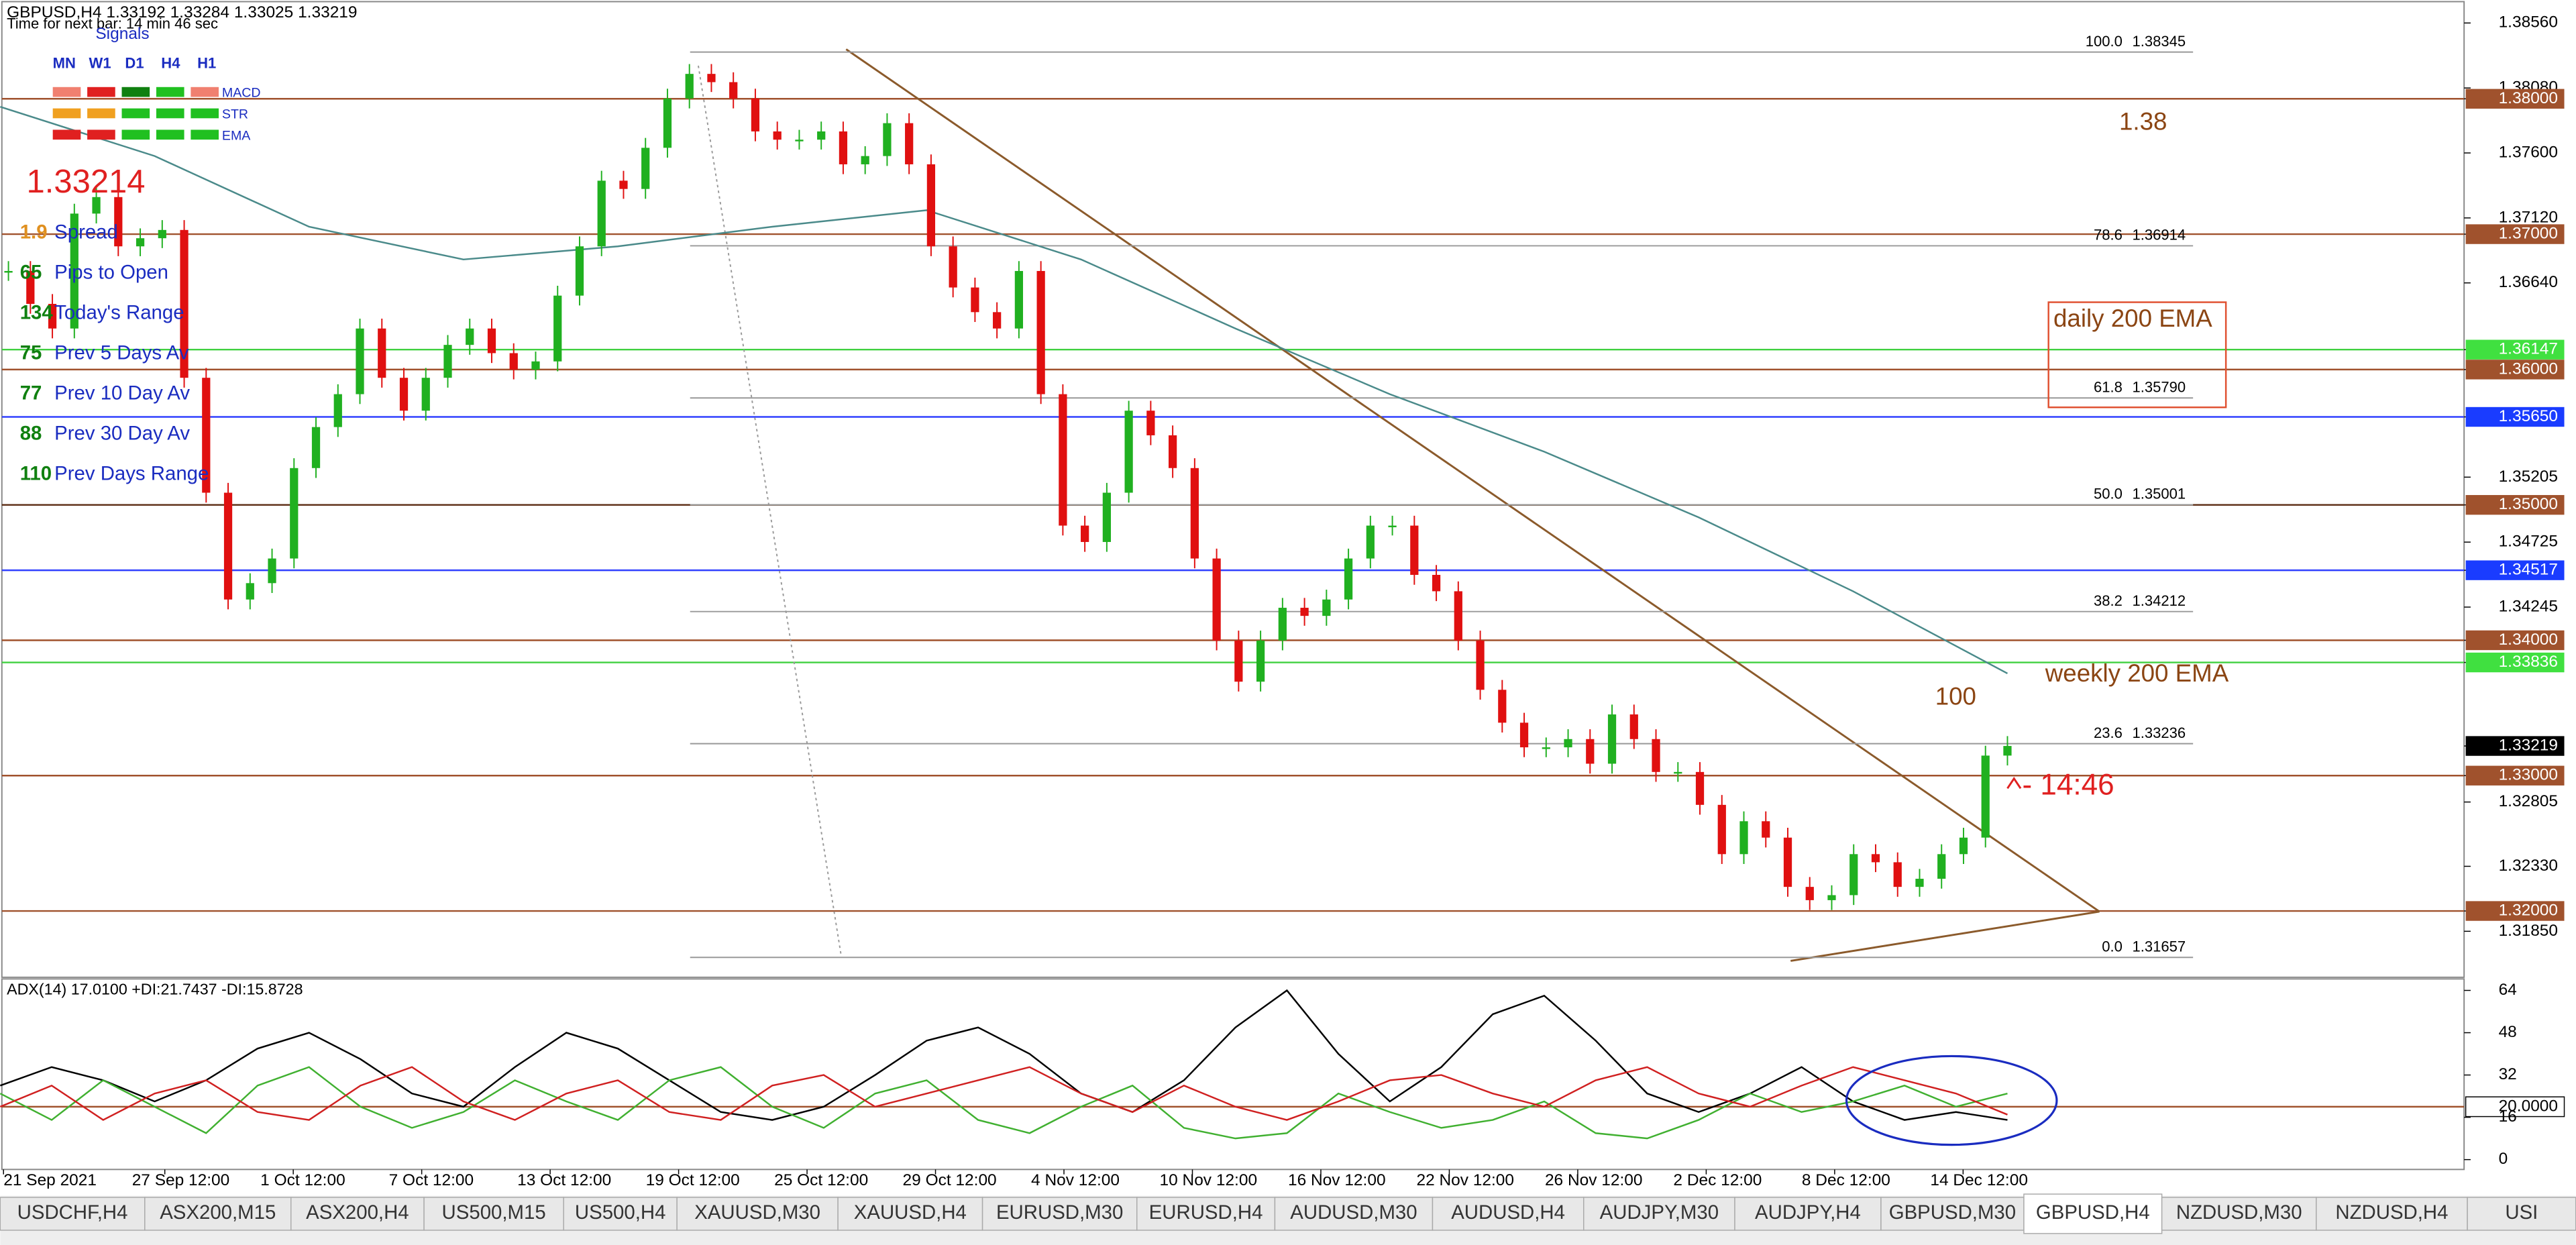 Image resolution: width=2576 pixels, height=1245 pixels. Describe the element at coordinates (1075, 1180) in the screenshot. I see `date-label: 4 Nov 12:00` at that location.